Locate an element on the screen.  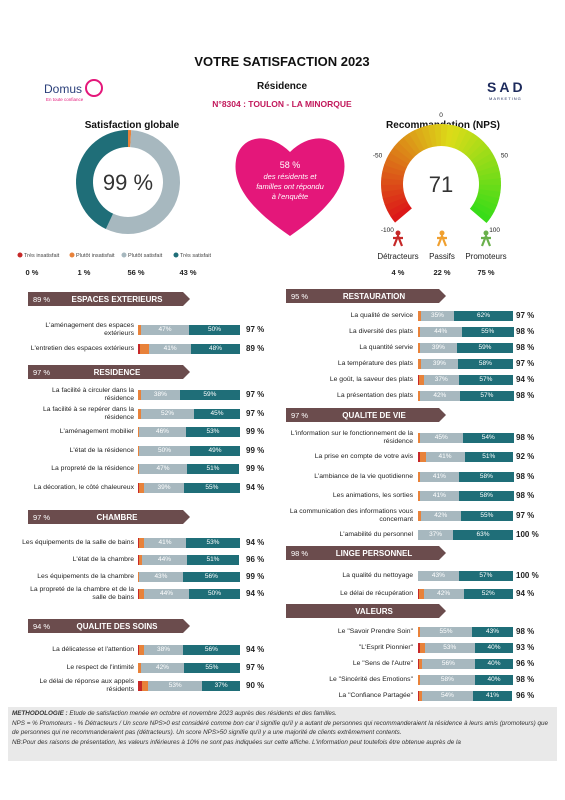
item-label: L'amabilité du personnel is located at coordinates (376, 534).